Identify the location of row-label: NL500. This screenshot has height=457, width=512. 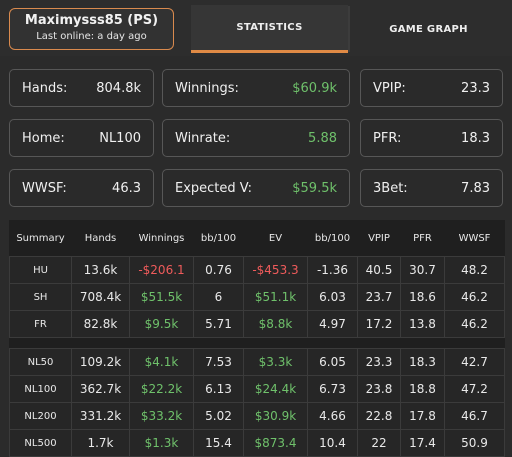
(40, 443).